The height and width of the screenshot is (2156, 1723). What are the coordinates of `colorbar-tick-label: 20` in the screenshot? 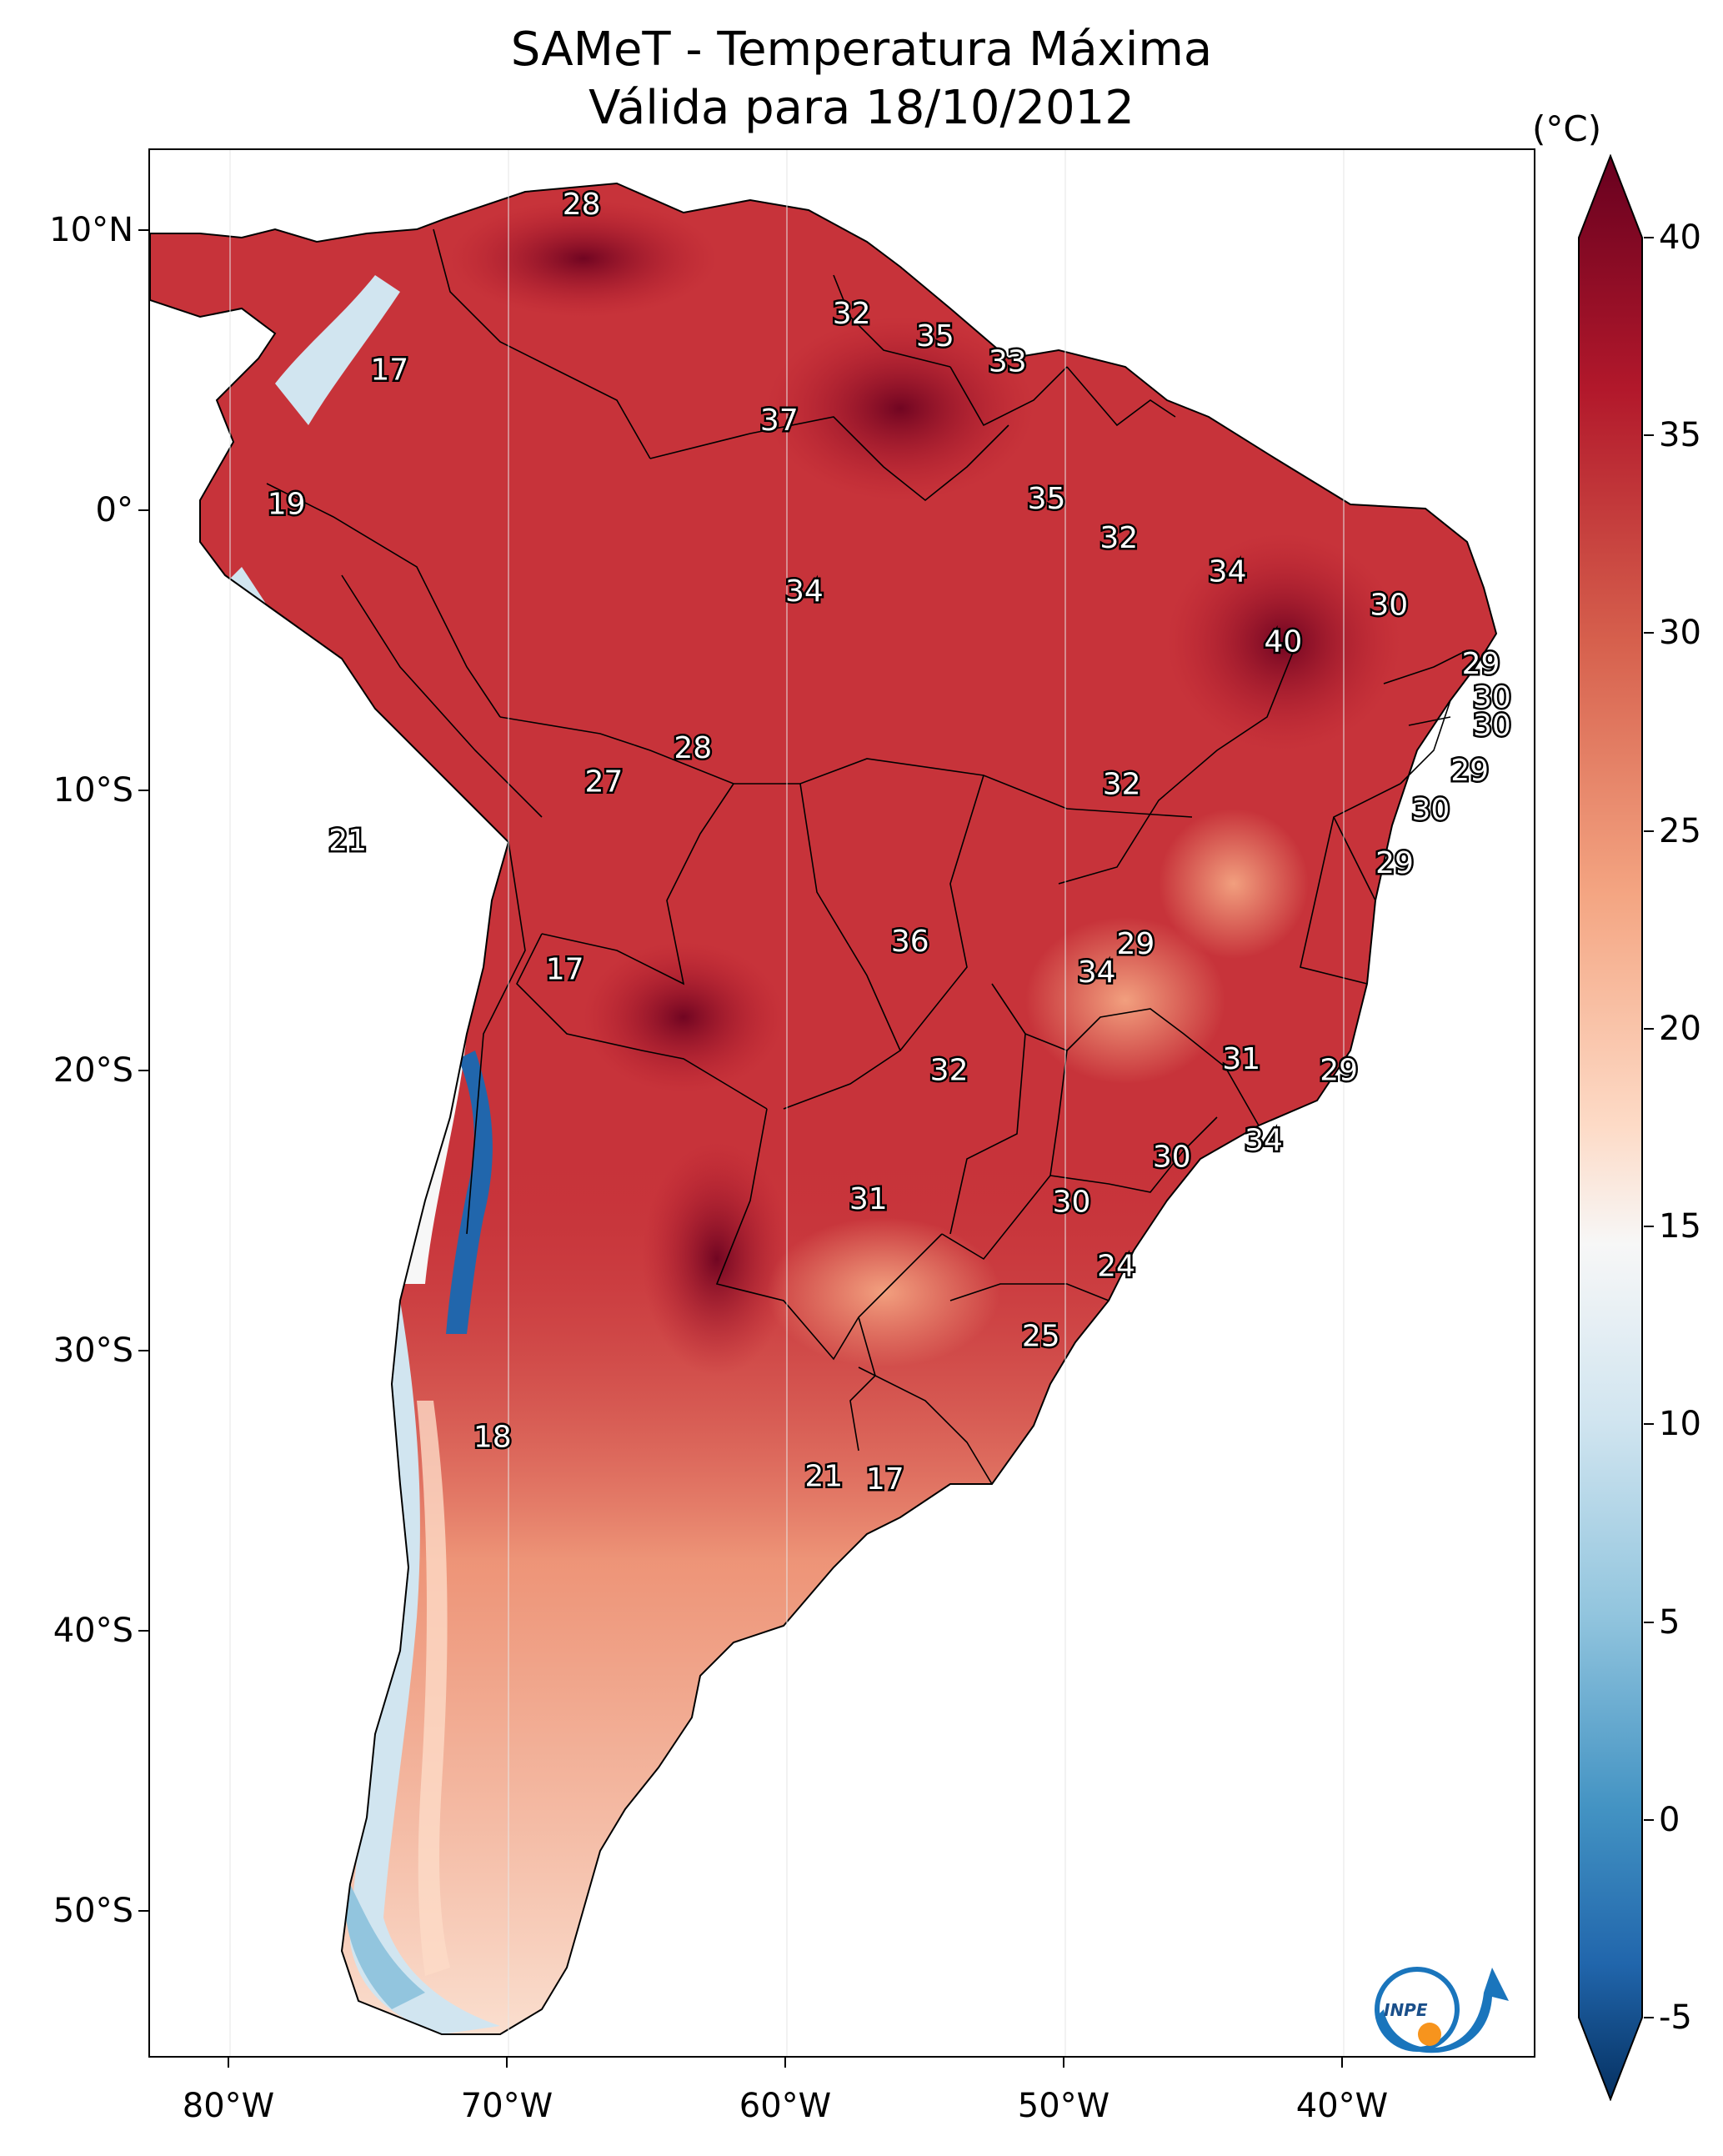 It's located at (1680, 1028).